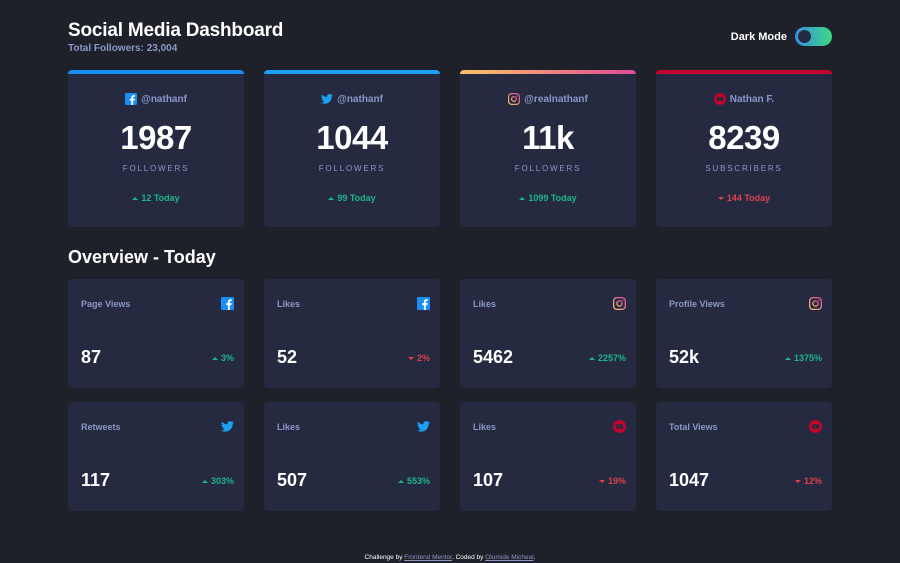  Describe the element at coordinates (356, 198) in the screenshot. I see `today-change: 99 Today` at that location.